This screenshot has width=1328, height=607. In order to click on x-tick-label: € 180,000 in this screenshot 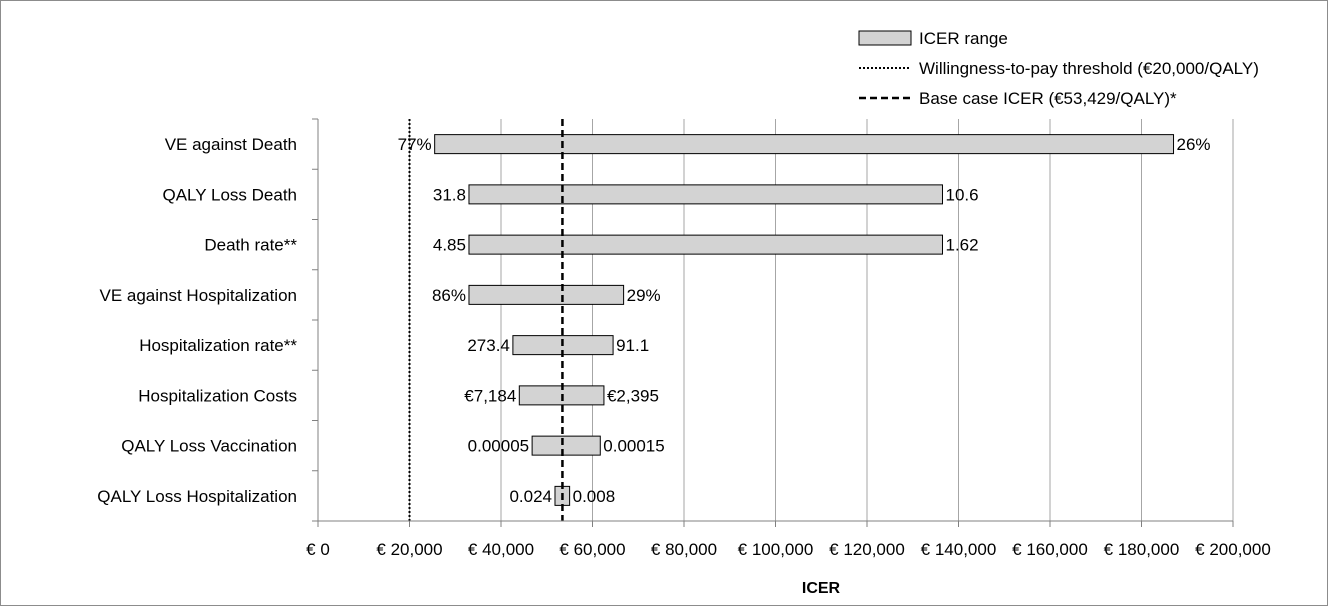, I will do `click(1142, 549)`.